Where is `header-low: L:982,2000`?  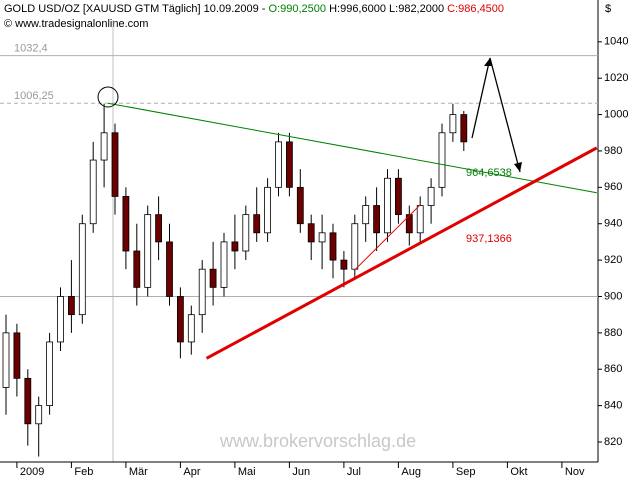
header-low: L:982,2000 is located at coordinates (416, 9).